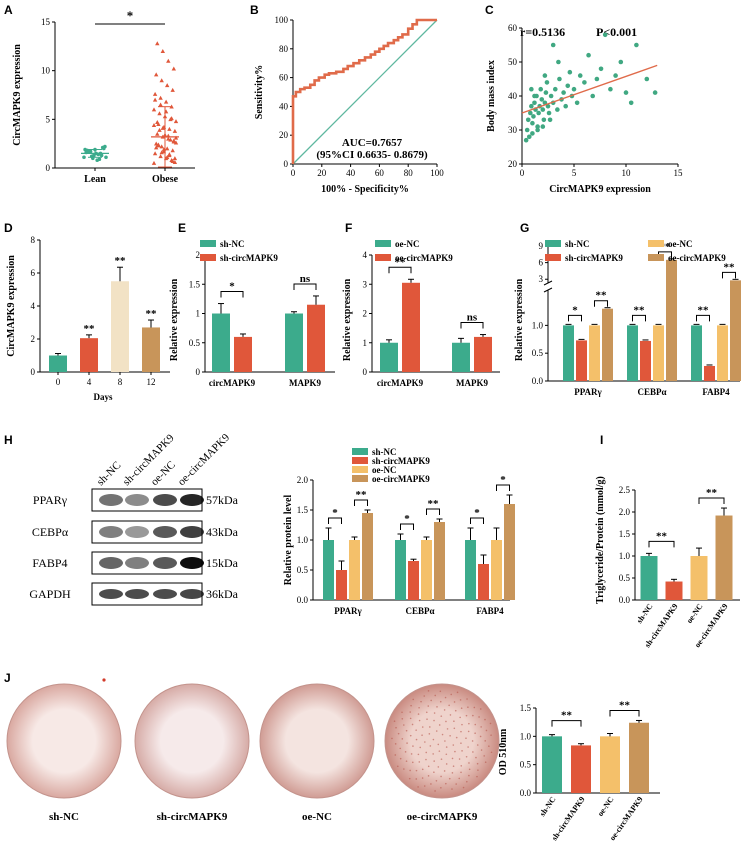  I want to click on h-legend-swatch, so click(360, 451).